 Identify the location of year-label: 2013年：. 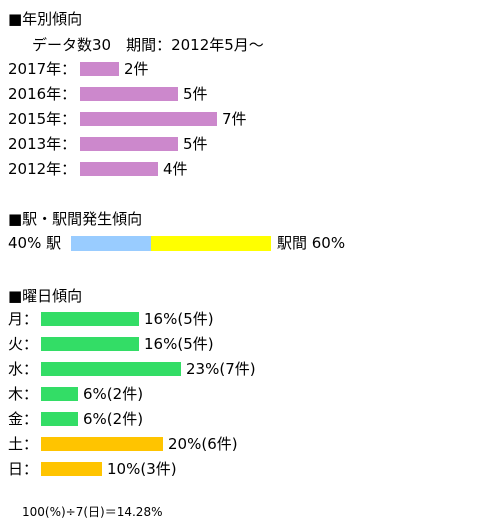
(42, 144).